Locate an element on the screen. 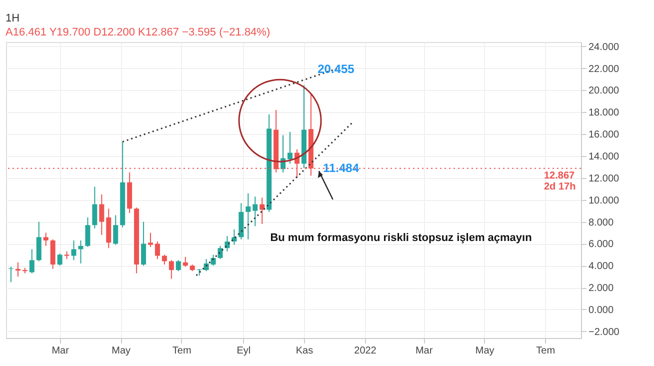 The width and height of the screenshot is (654, 366). y-tick-label: 22.000 is located at coordinates (604, 69).